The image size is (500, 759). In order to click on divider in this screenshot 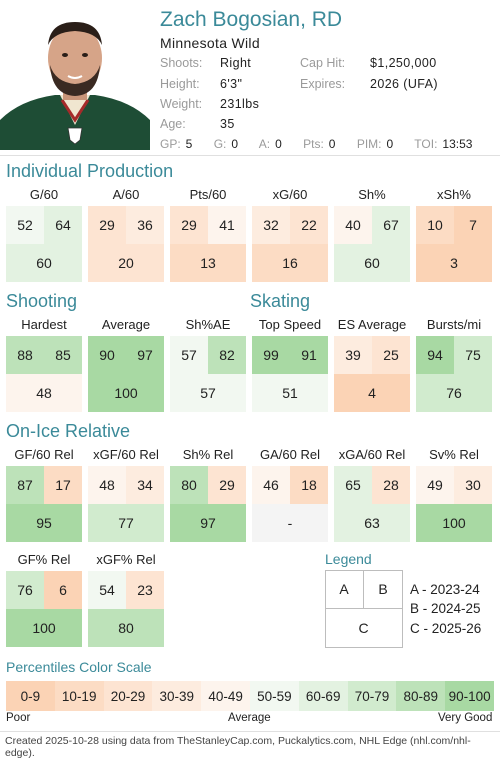, I will do `click(250, 155)`.